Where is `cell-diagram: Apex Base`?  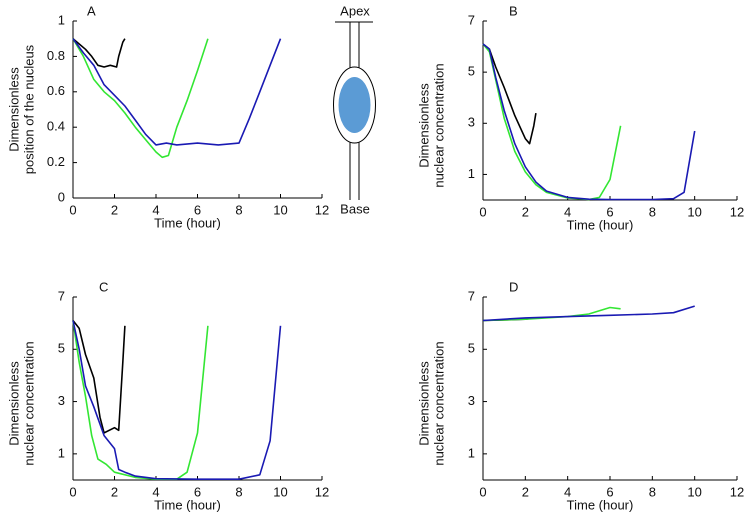
cell-diagram: Apex Base is located at coordinates (354, 109).